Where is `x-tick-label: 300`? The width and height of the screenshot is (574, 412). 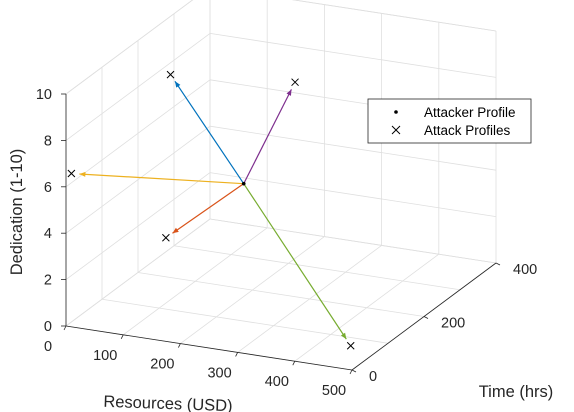
x-tick-label: 300 is located at coordinates (219, 373).